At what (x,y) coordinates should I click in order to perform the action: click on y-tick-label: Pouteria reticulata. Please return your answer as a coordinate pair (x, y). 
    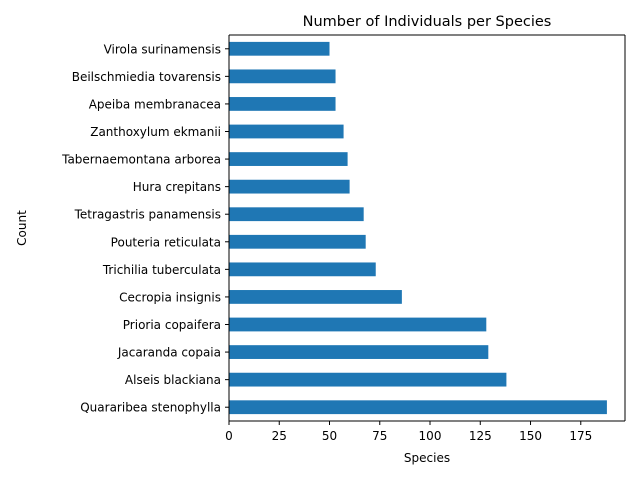
    Looking at the image, I should click on (166, 242).